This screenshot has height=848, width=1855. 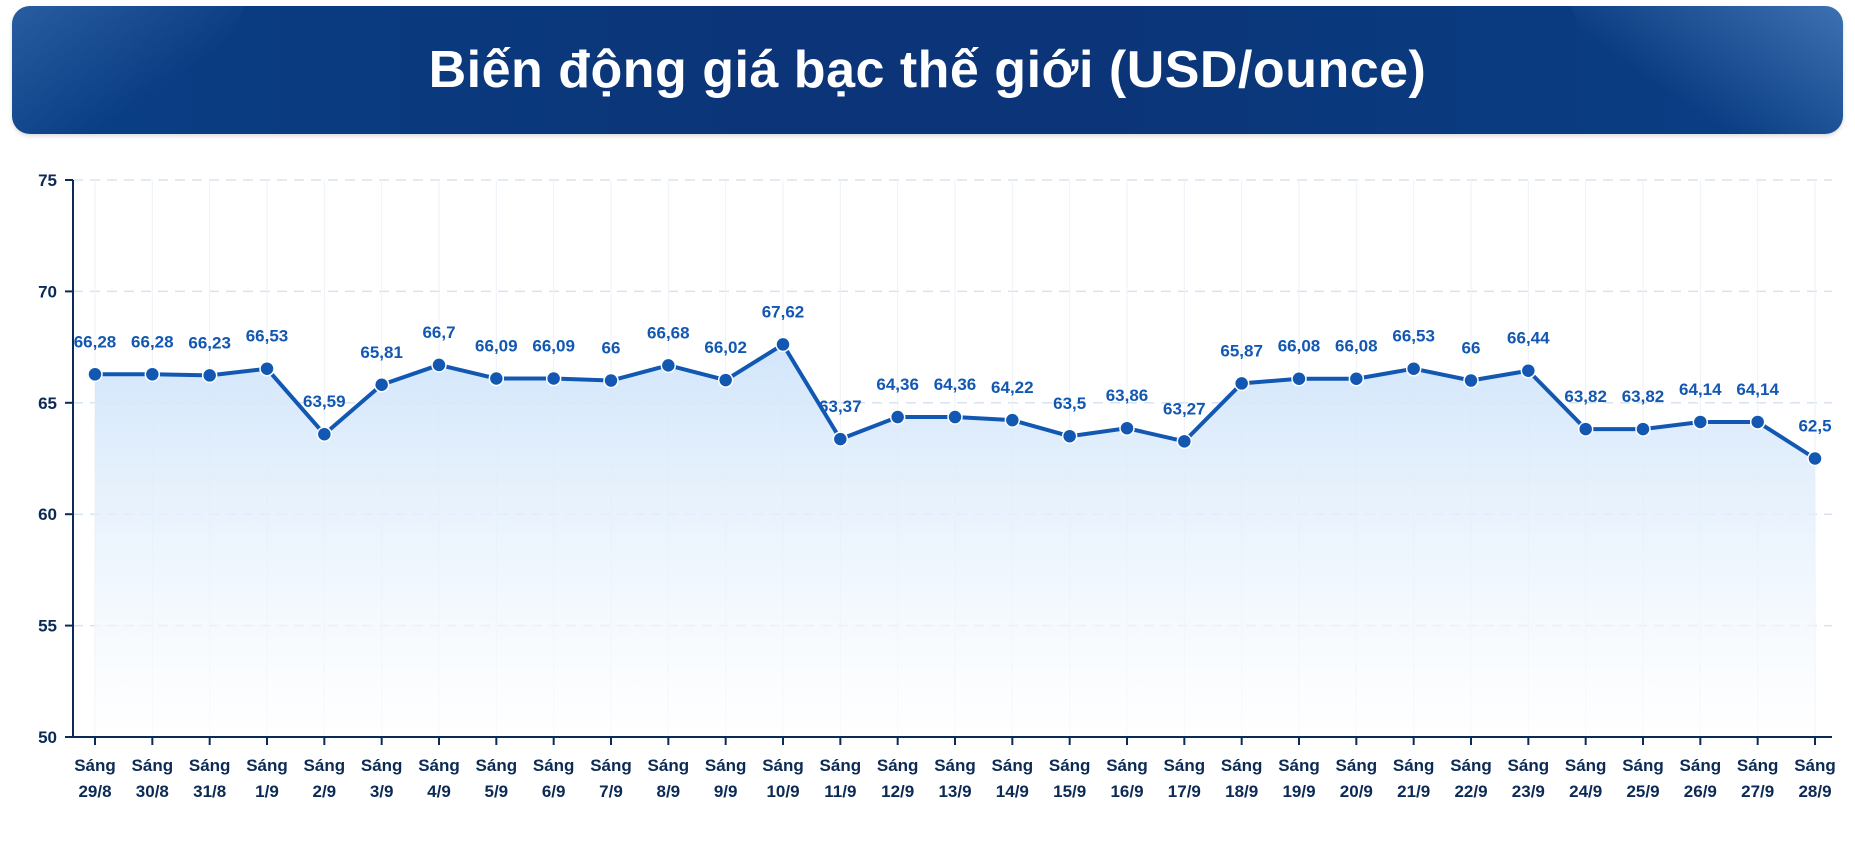 What do you see at coordinates (324, 401) in the screenshot?
I see `data-label: 63,59` at bounding box center [324, 401].